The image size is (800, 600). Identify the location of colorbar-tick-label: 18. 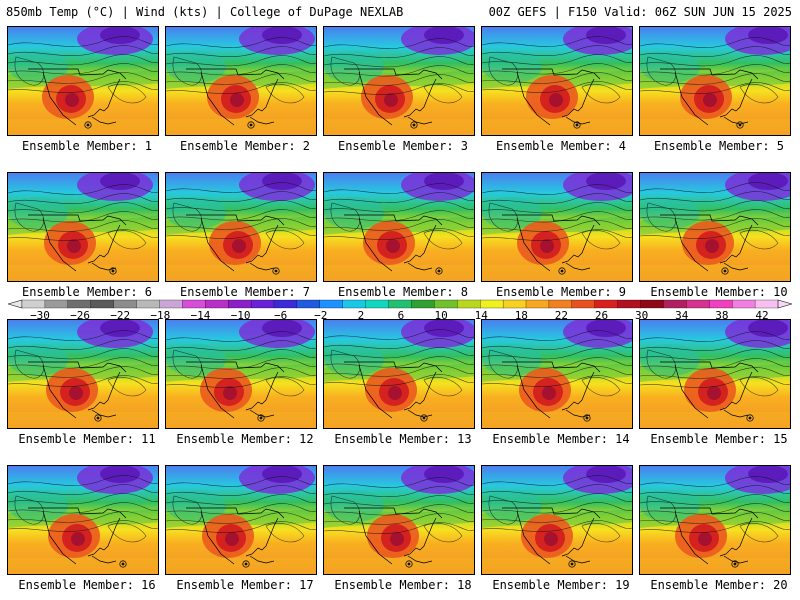
(521, 315).